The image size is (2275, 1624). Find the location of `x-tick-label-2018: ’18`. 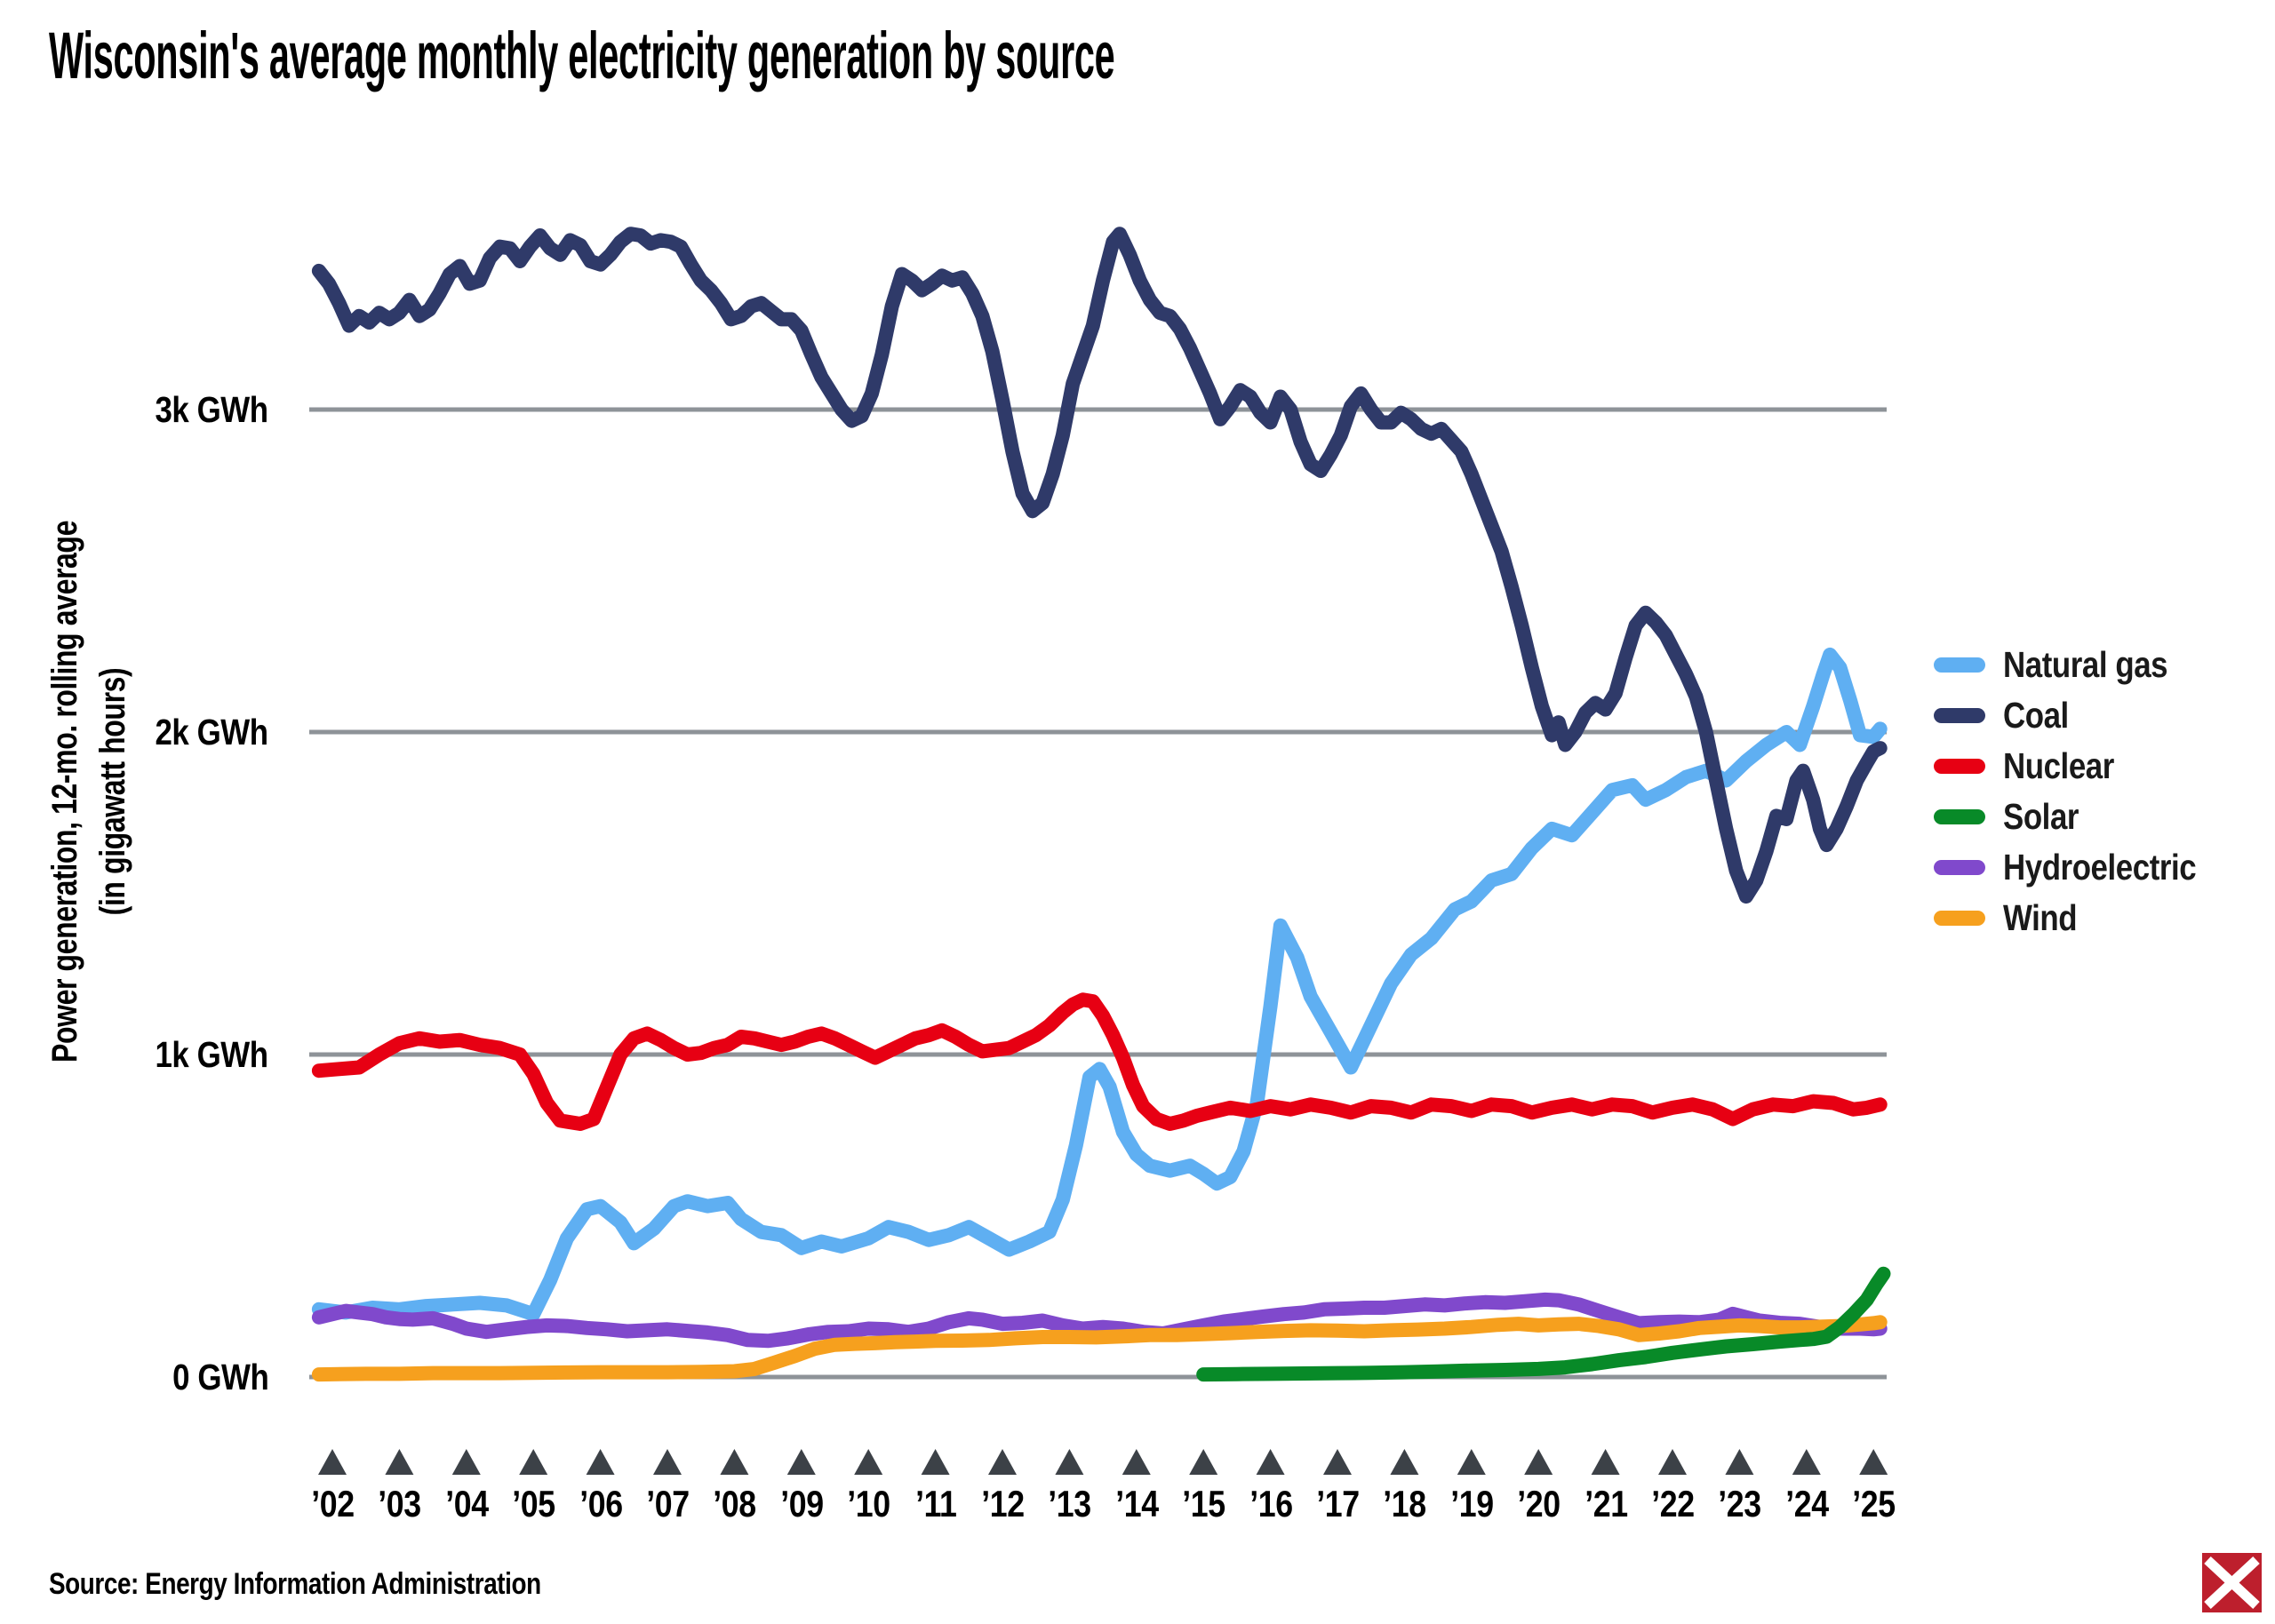

x-tick-label-2018: ’18 is located at coordinates (1404, 1504).